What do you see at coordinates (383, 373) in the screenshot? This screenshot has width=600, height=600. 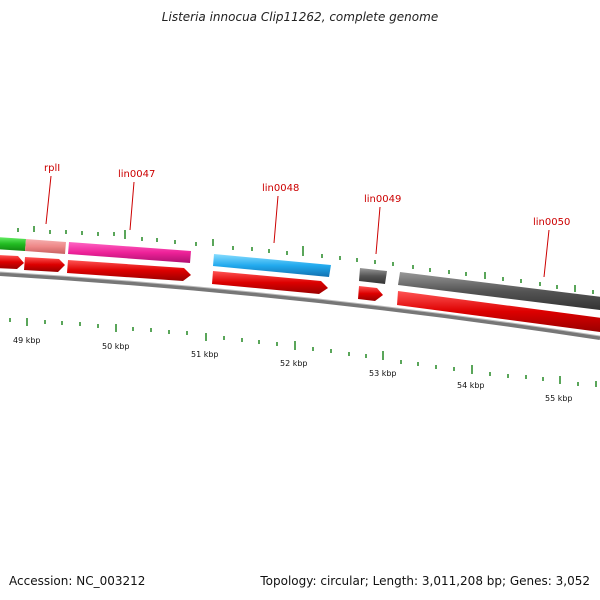 I see `kbp-label: 53 kbp` at bounding box center [383, 373].